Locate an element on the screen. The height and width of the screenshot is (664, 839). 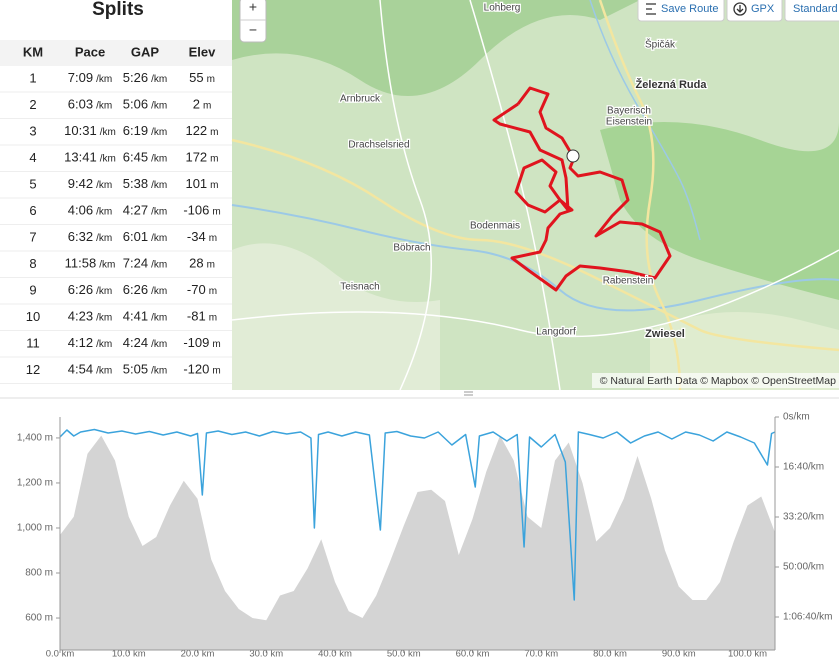
elev-cell: -106 m is located at coordinates (201, 210).